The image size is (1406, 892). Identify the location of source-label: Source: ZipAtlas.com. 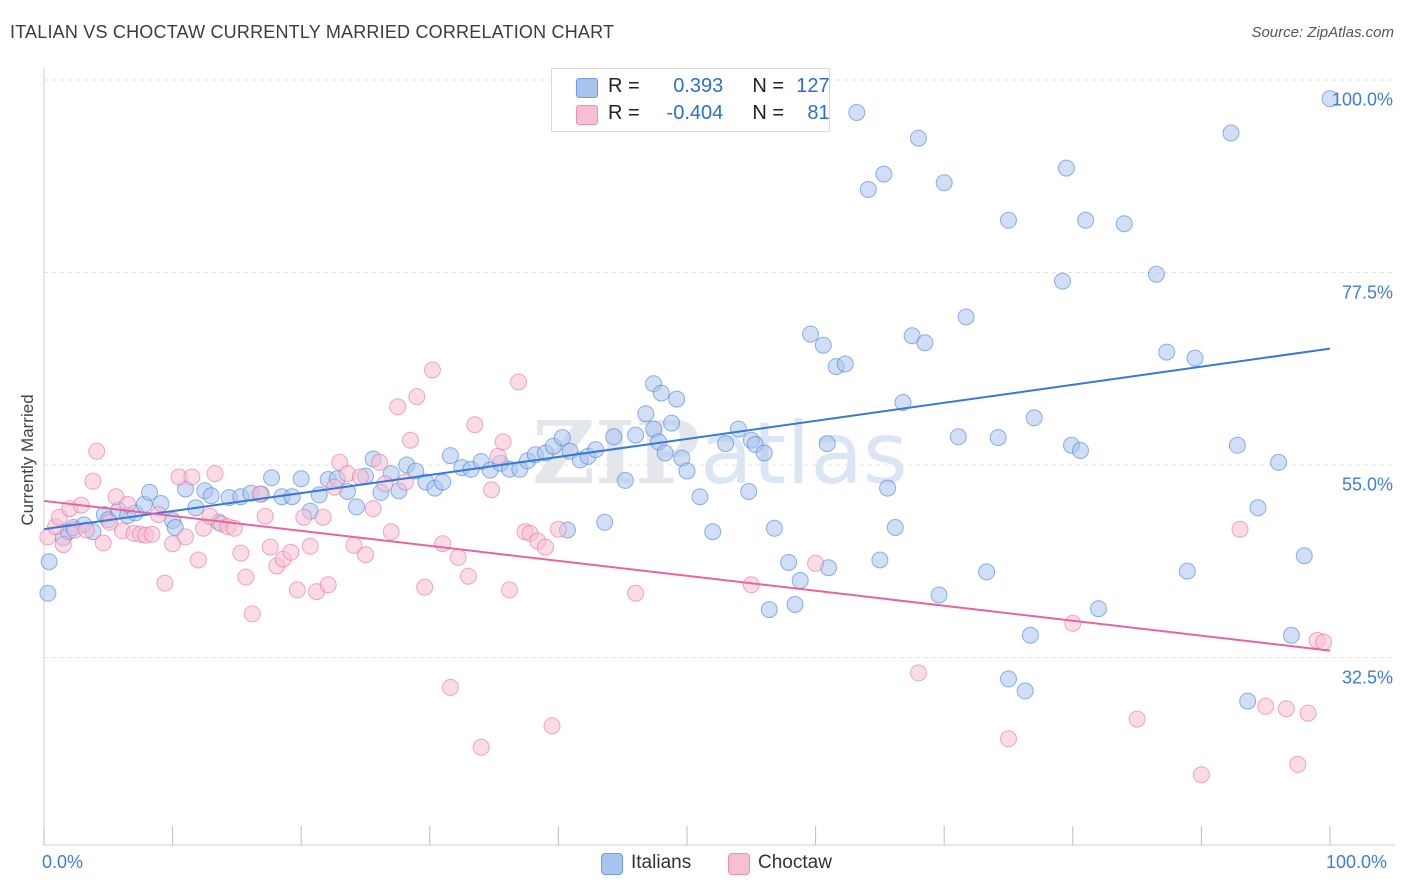
(1322, 32).